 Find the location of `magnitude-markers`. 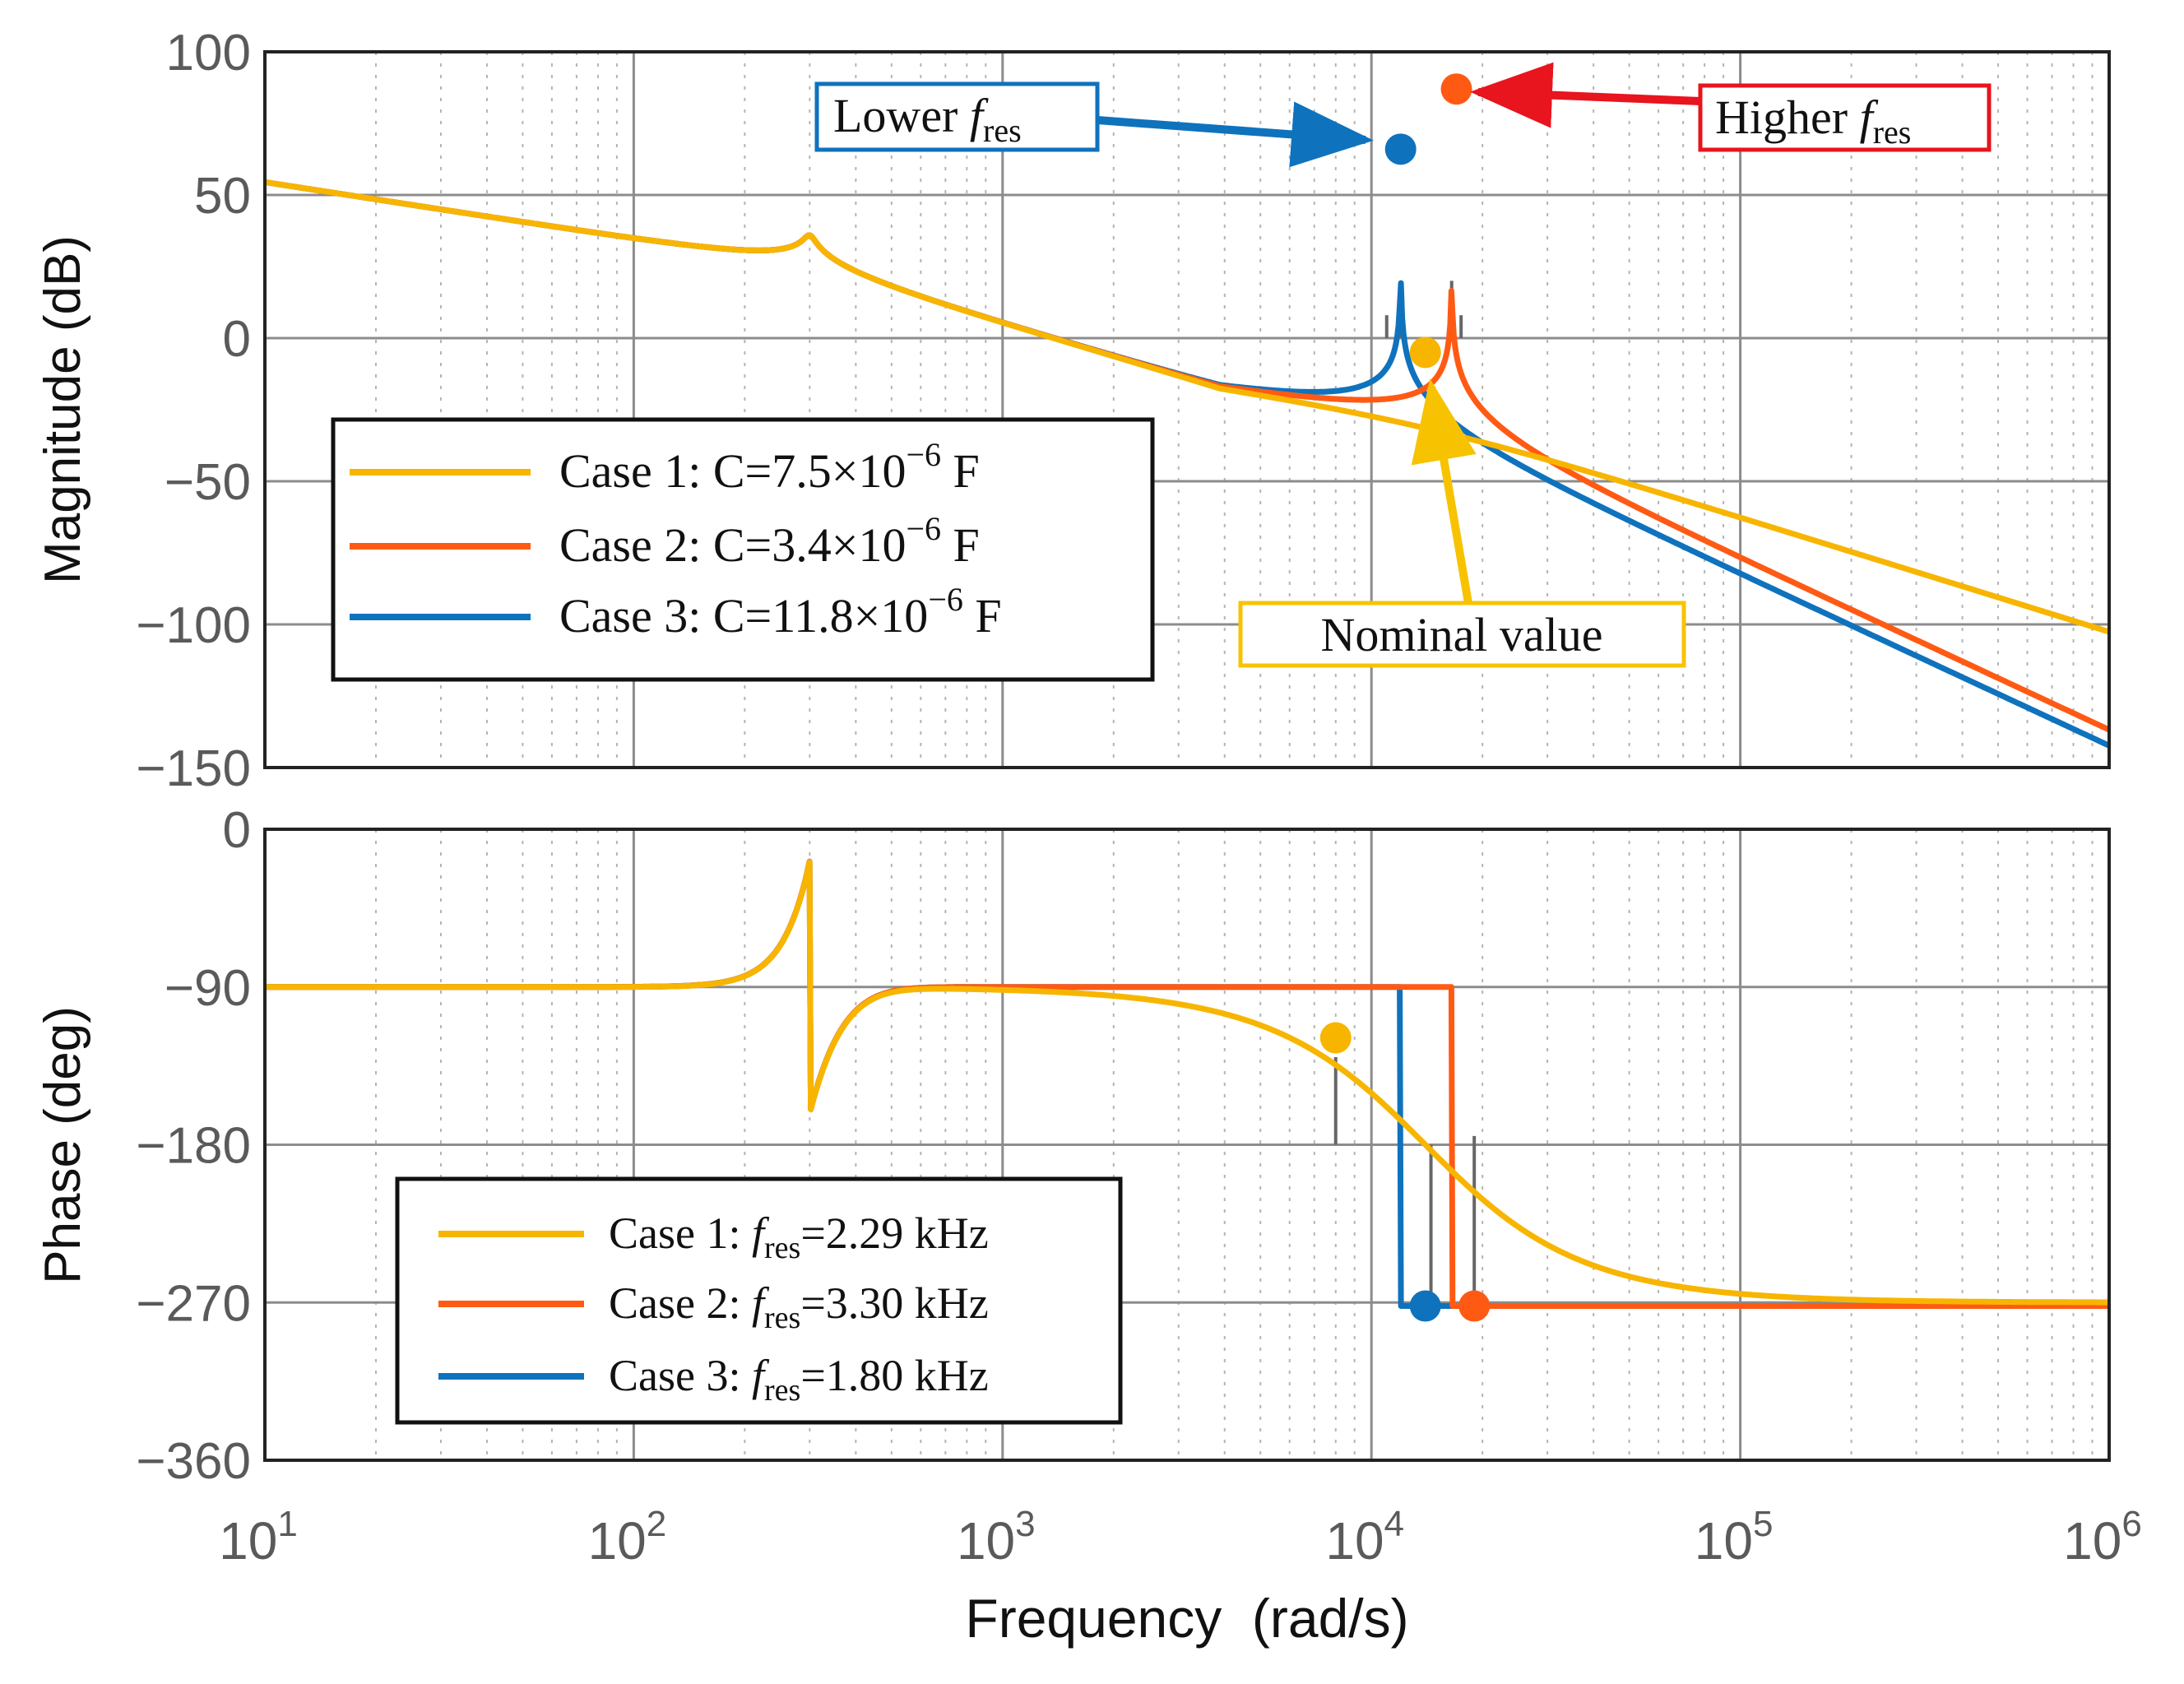

magnitude-markers is located at coordinates (1428, 221).